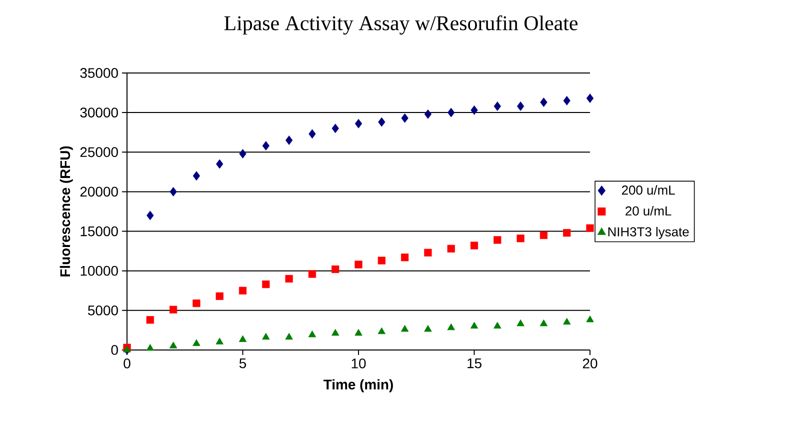 This screenshot has width=803, height=447. Describe the element at coordinates (590, 363) in the screenshot. I see `x-tick-label: 20` at that location.